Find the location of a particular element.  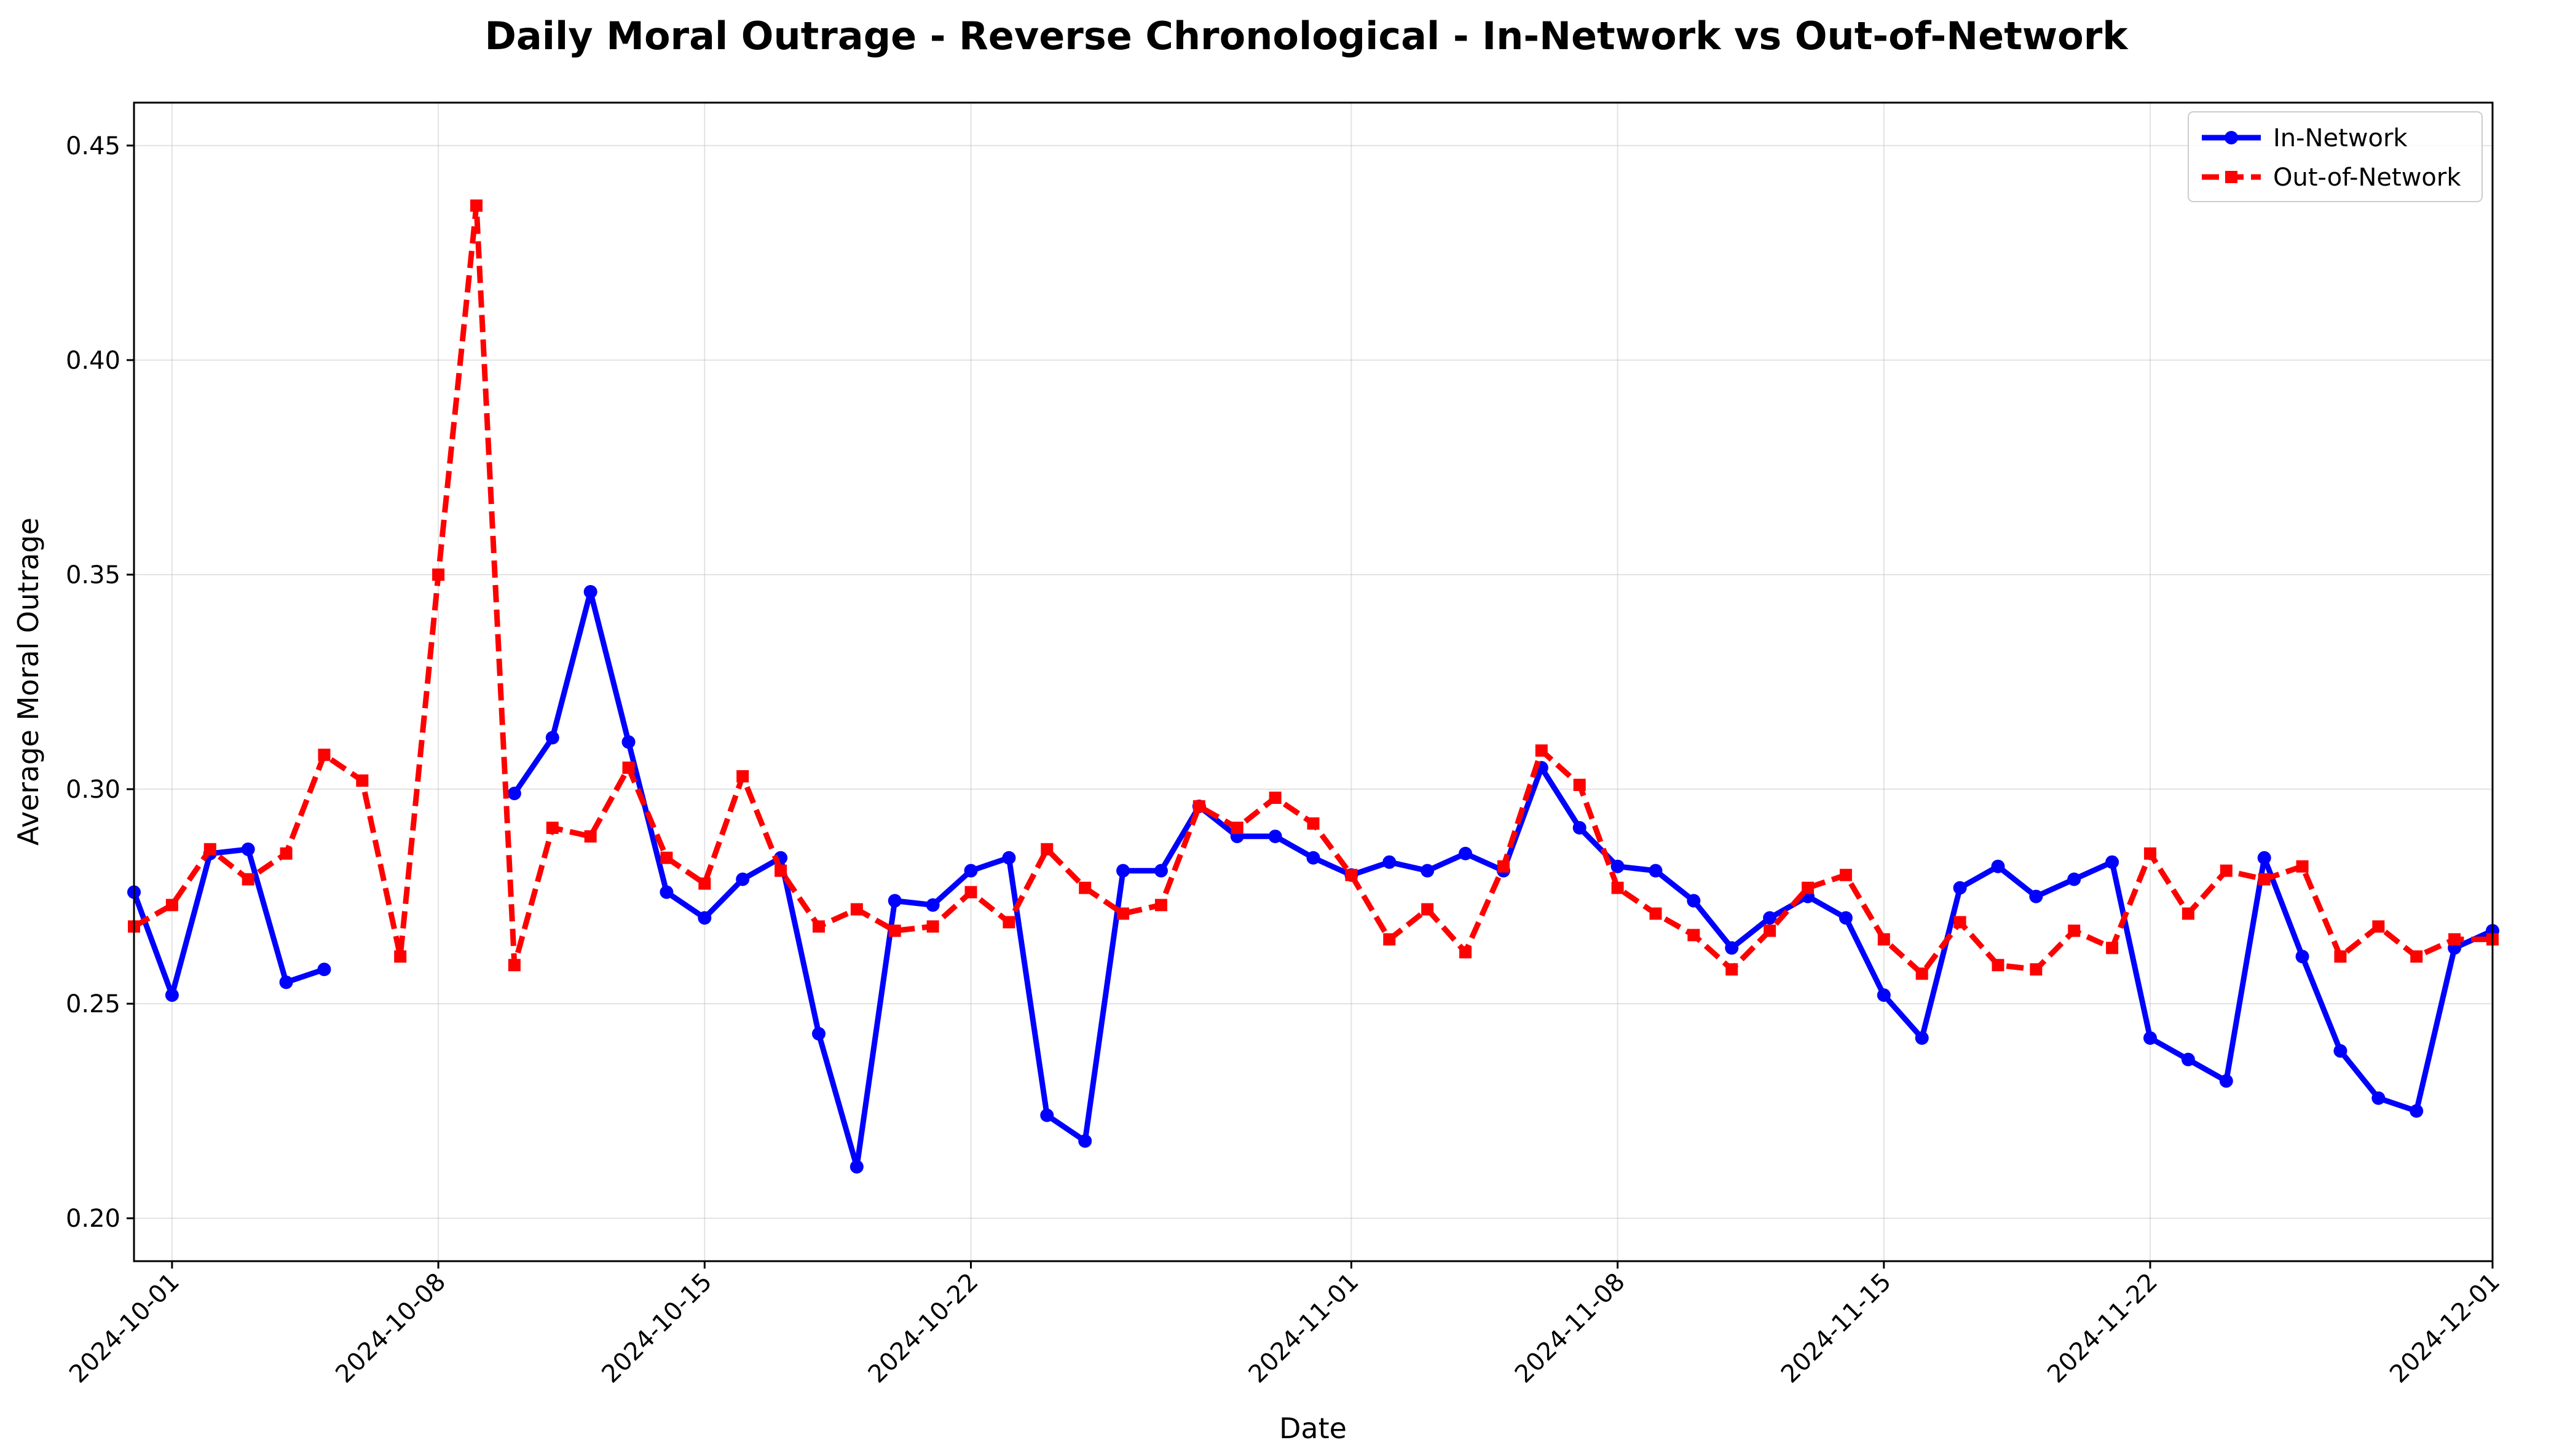

legend: In-Network Out-of-Network is located at coordinates (2335, 156).